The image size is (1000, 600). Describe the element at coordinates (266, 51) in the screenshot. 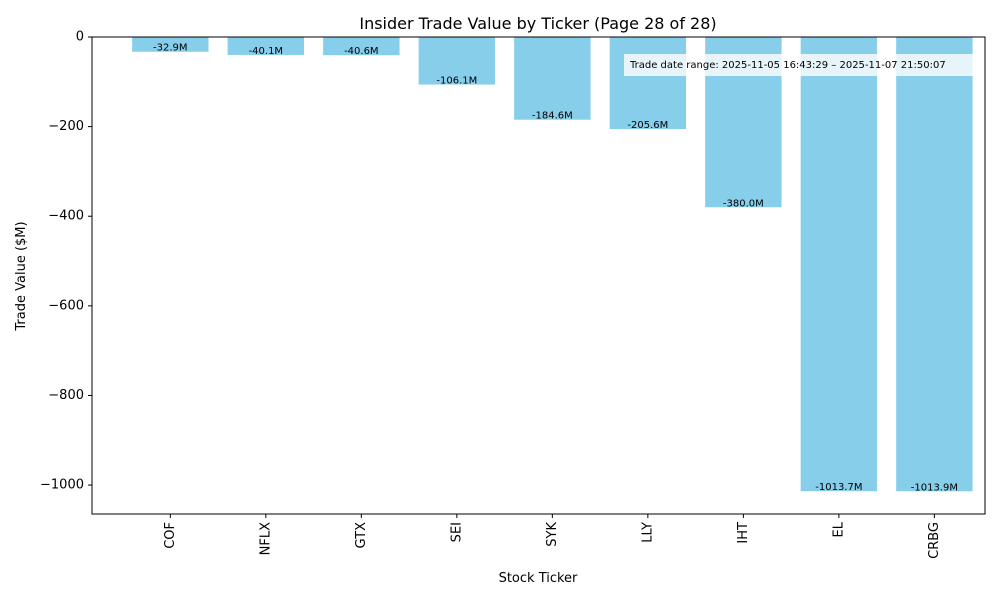

I see `data-label-nflx: -40.1M` at that location.